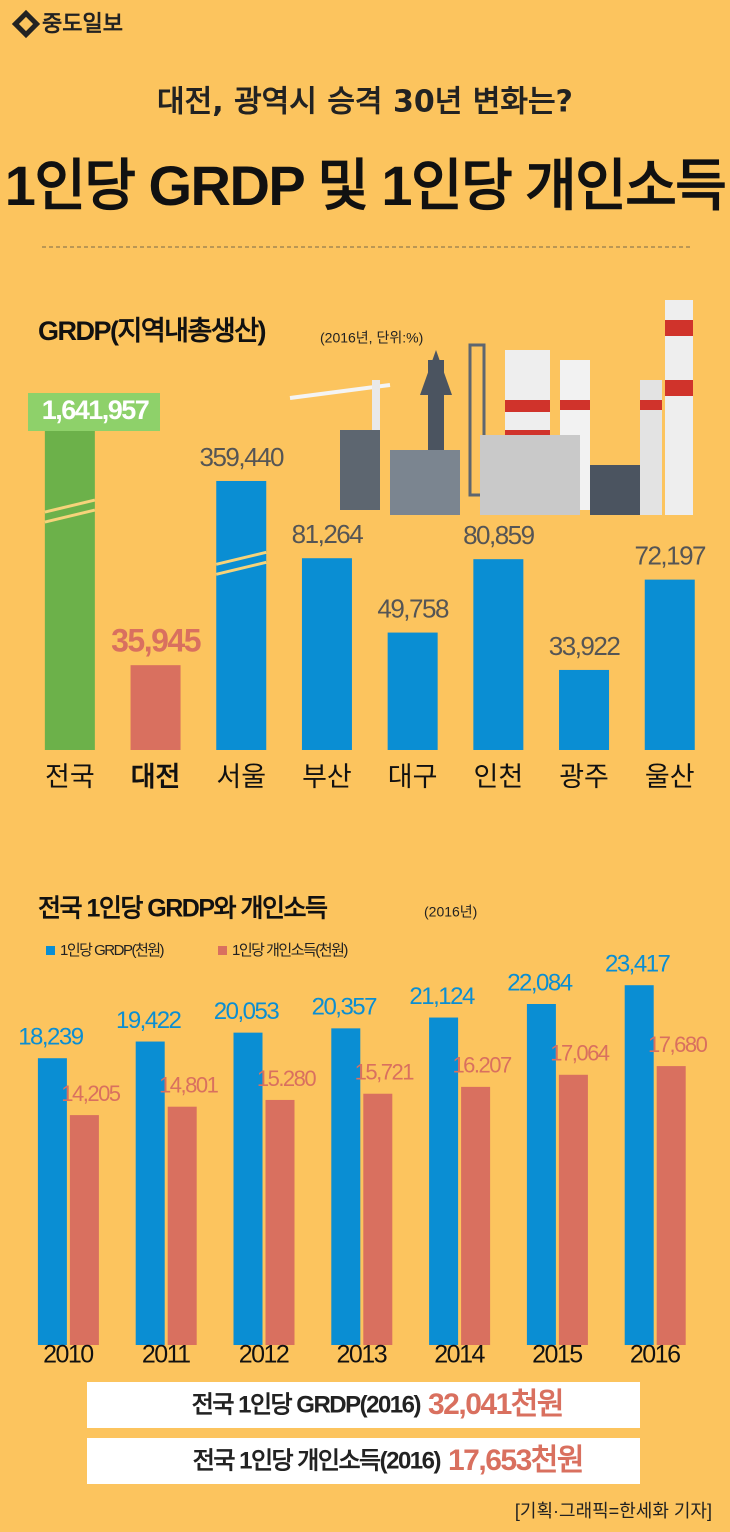 This screenshot has height=1532, width=730. Describe the element at coordinates (149, 1020) in the screenshot. I see `value-label: 19,422` at that location.